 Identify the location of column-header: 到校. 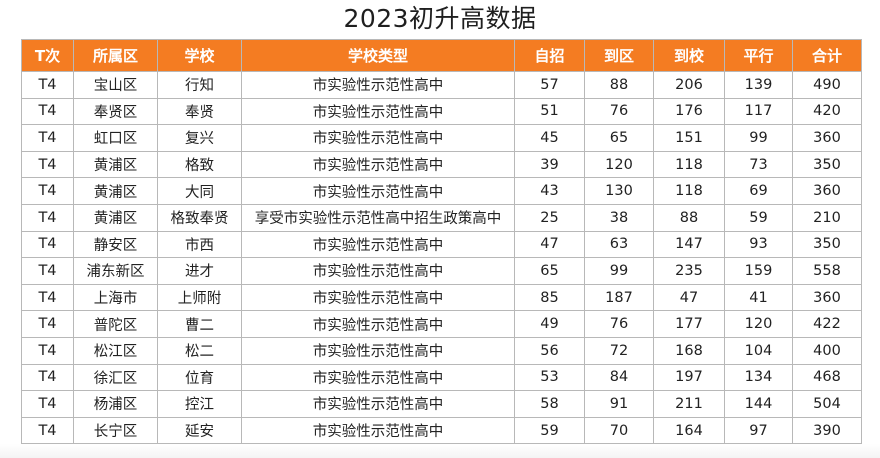
(689, 55).